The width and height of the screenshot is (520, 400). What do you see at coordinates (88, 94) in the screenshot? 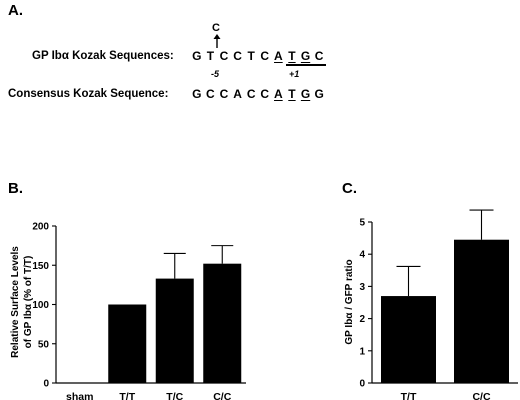
I see `consensus-kozak-label: Consensus Kozak Sequence:` at bounding box center [88, 94].